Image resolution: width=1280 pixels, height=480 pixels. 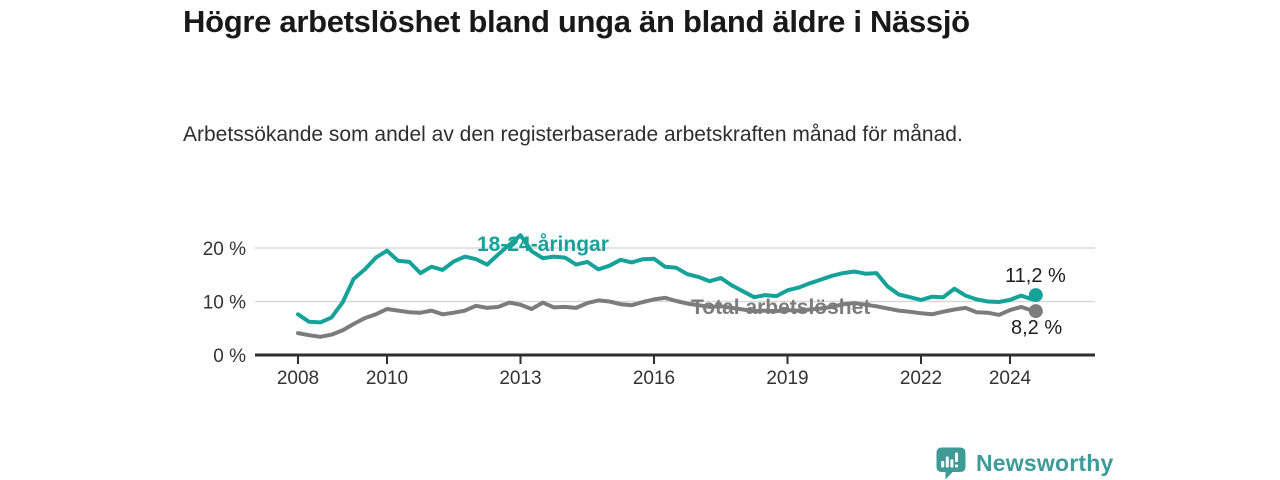 I want to click on y-tick-label: 20 %, so click(x=224, y=249).